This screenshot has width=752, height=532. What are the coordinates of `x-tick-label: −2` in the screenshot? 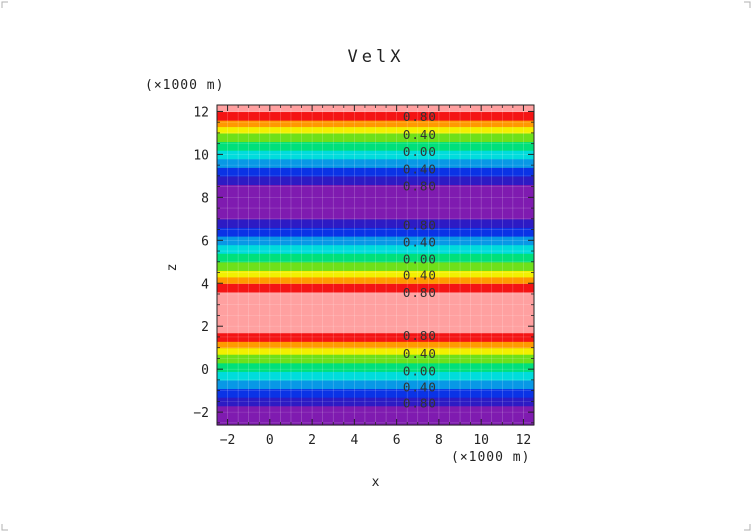 It's located at (228, 440).